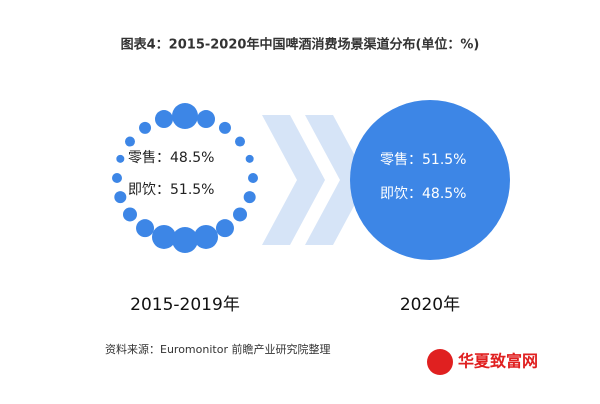 The width and height of the screenshot is (600, 404). What do you see at coordinates (217, 349) in the screenshot?
I see `source: 资料来源：Euromonitor 前瞻产业研究院整理` at bounding box center [217, 349].